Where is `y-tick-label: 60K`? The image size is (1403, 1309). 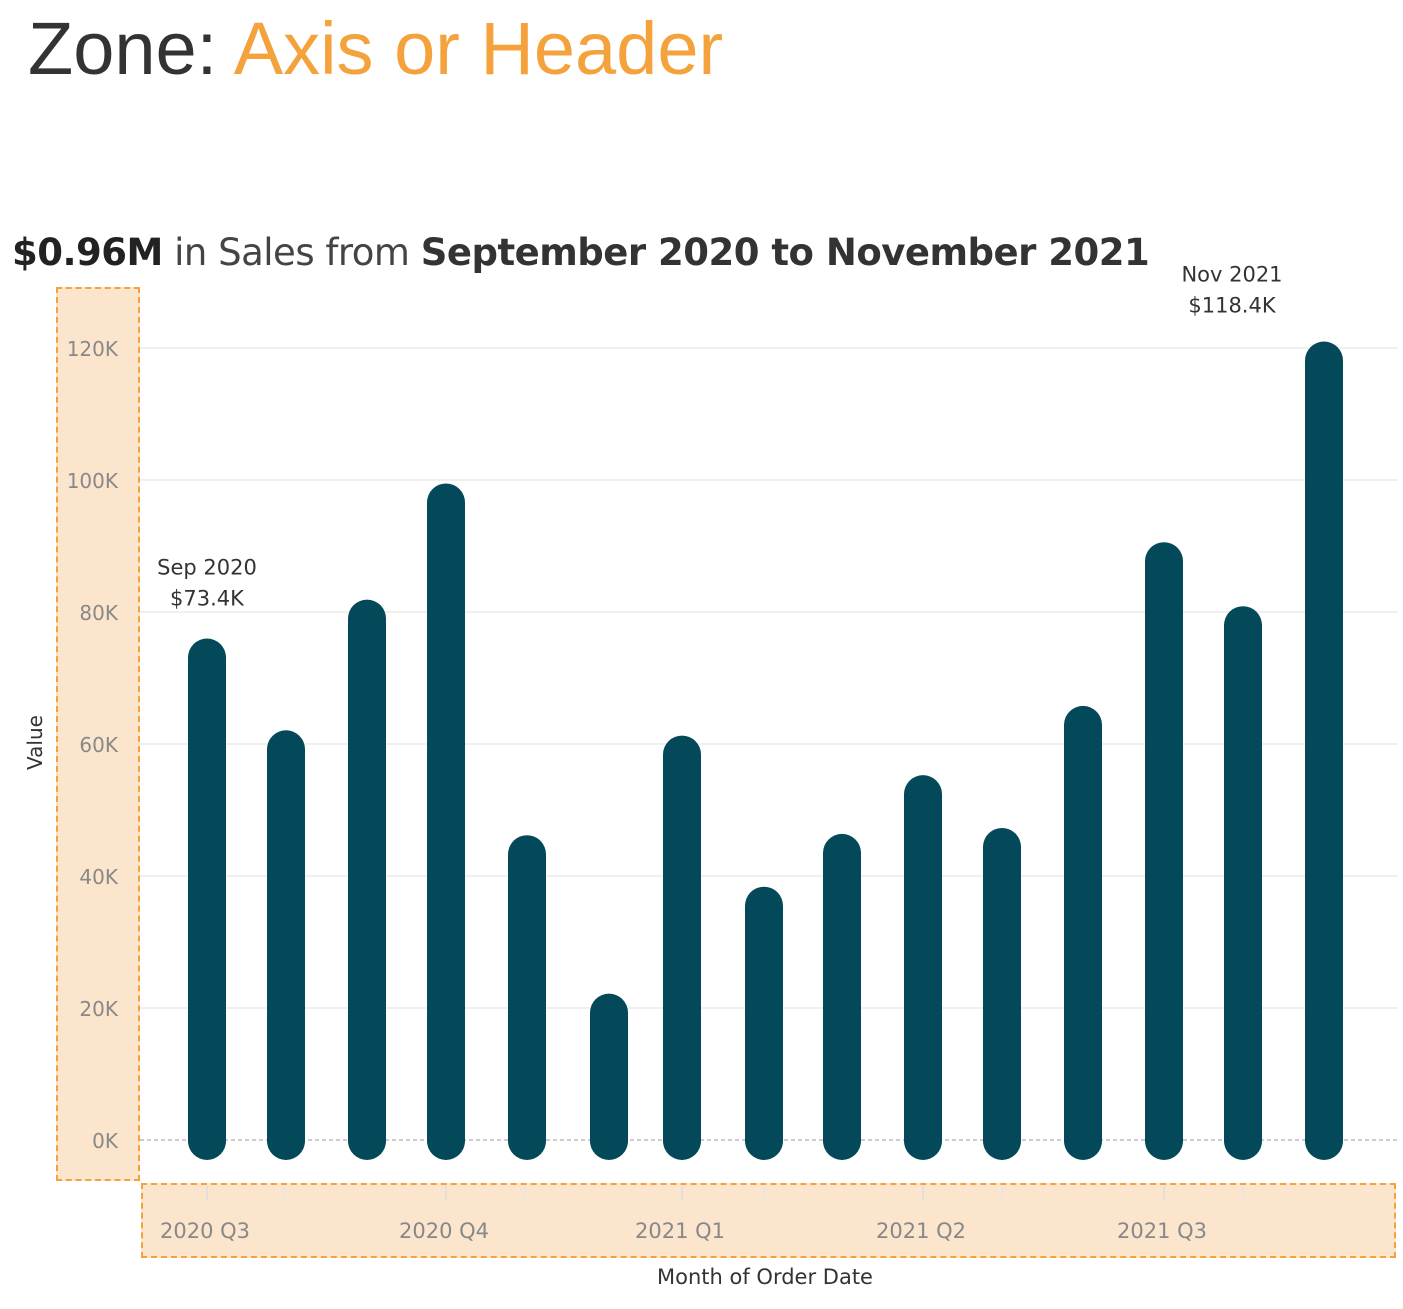
y-tick-label: 60K is located at coordinates (98, 745).